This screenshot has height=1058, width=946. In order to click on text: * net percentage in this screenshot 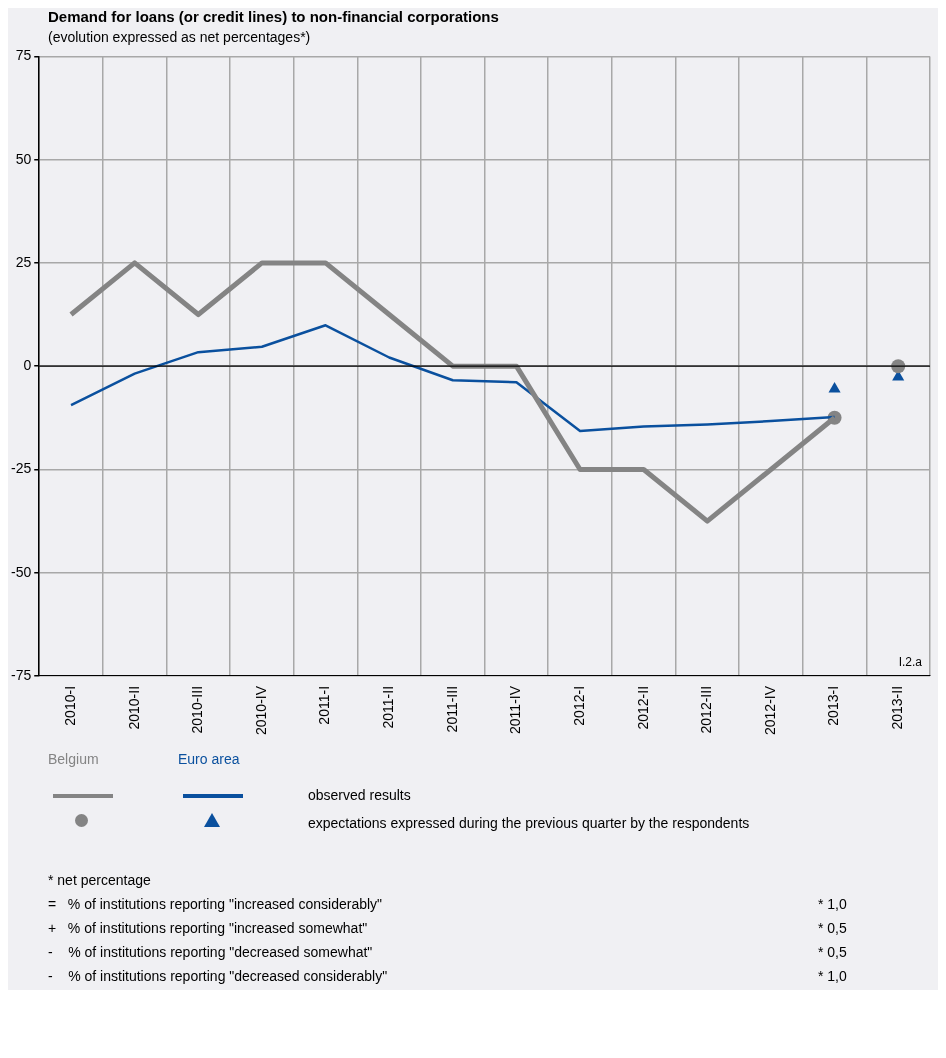, I will do `click(100, 880)`.